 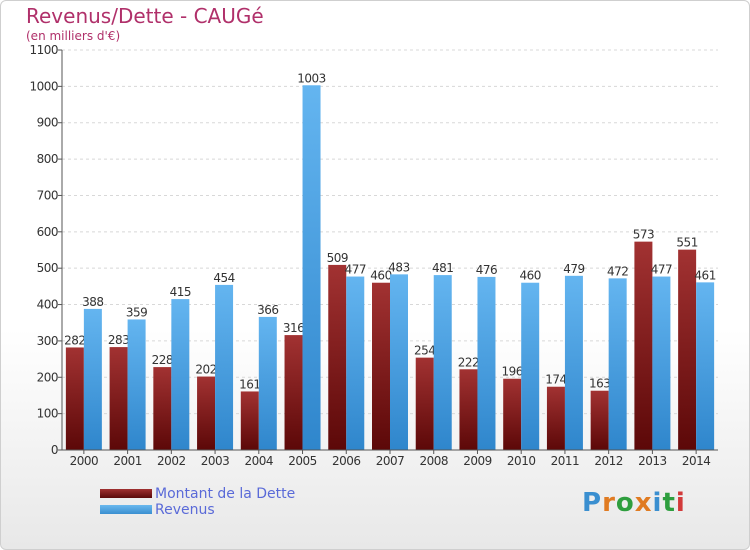 I want to click on data-label: 454, so click(x=223, y=278).